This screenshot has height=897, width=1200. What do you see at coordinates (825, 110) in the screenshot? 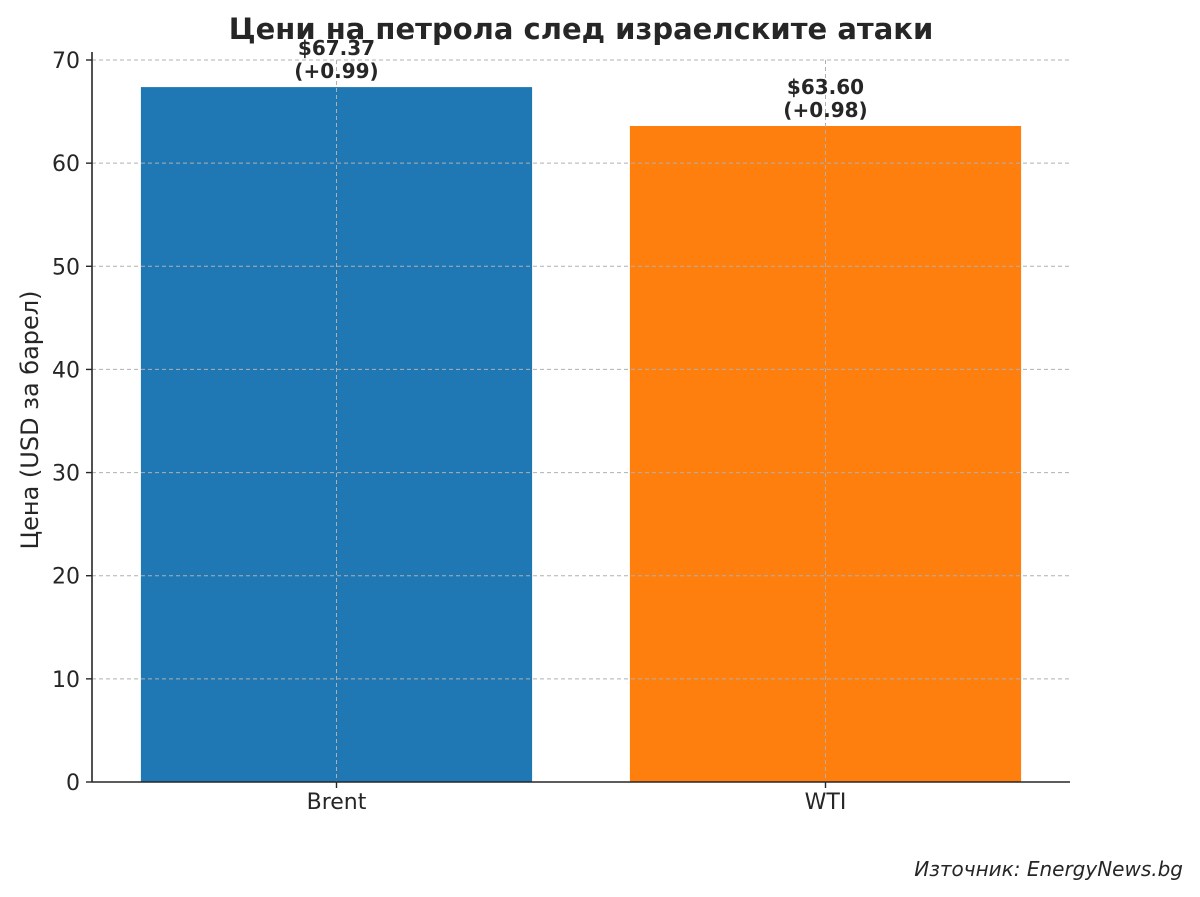
I see `data-label-change: (+0.98)` at bounding box center [825, 110].